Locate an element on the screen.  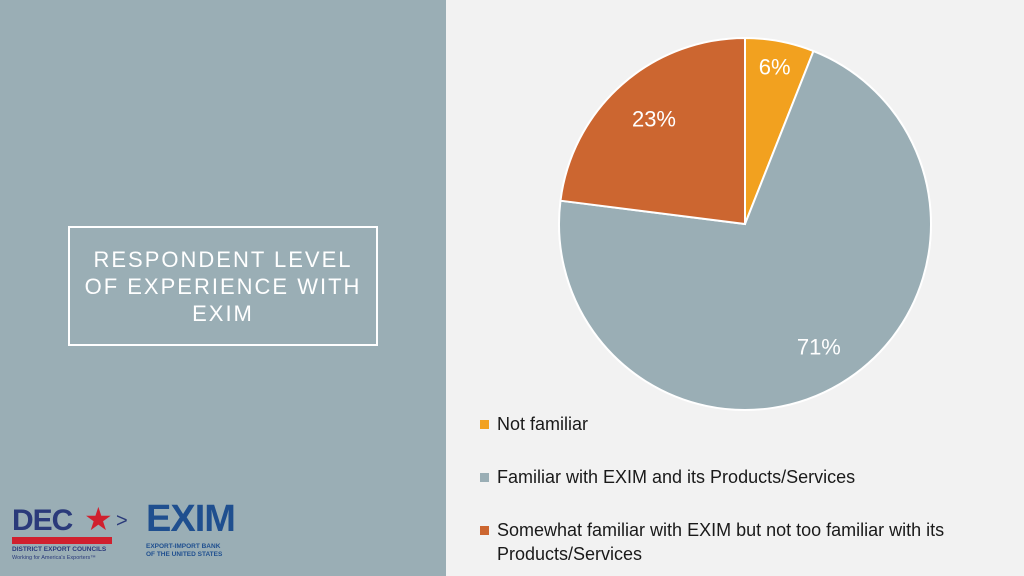
slide-title: RESPONDENT LEVEL OF EXPERIENCE WITH EXIM is located at coordinates (223, 286).